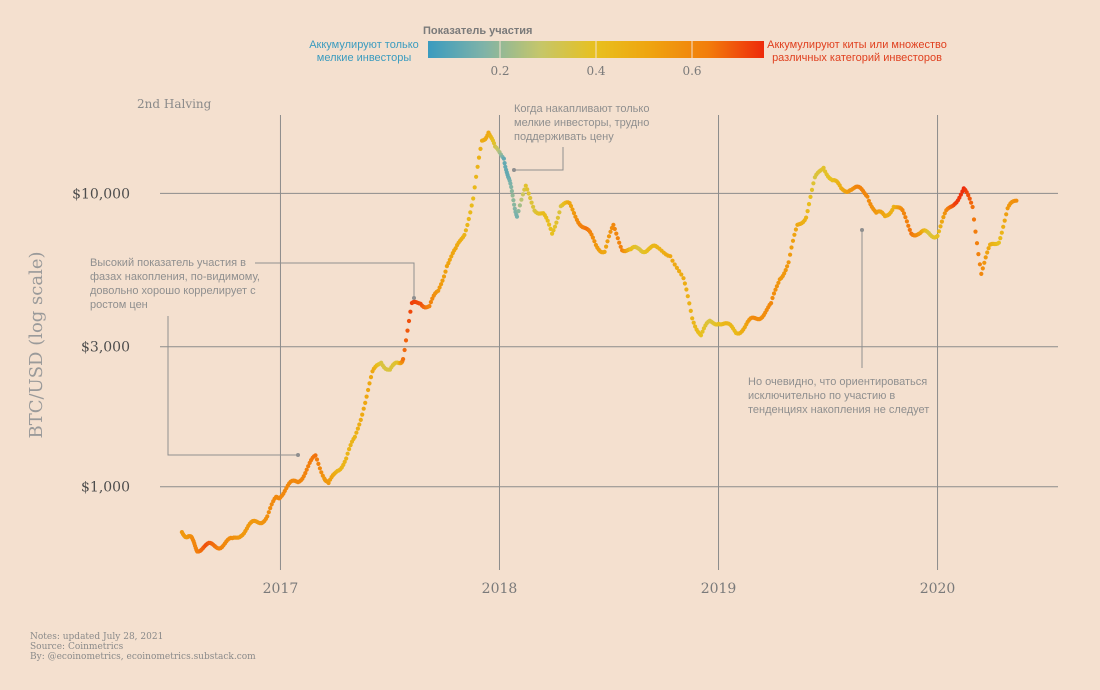 The width and height of the screenshot is (1100, 690). What do you see at coordinates (838, 410) in the screenshot?
I see `annotation-caution-line3: тенденциях накопления не следует` at bounding box center [838, 410].